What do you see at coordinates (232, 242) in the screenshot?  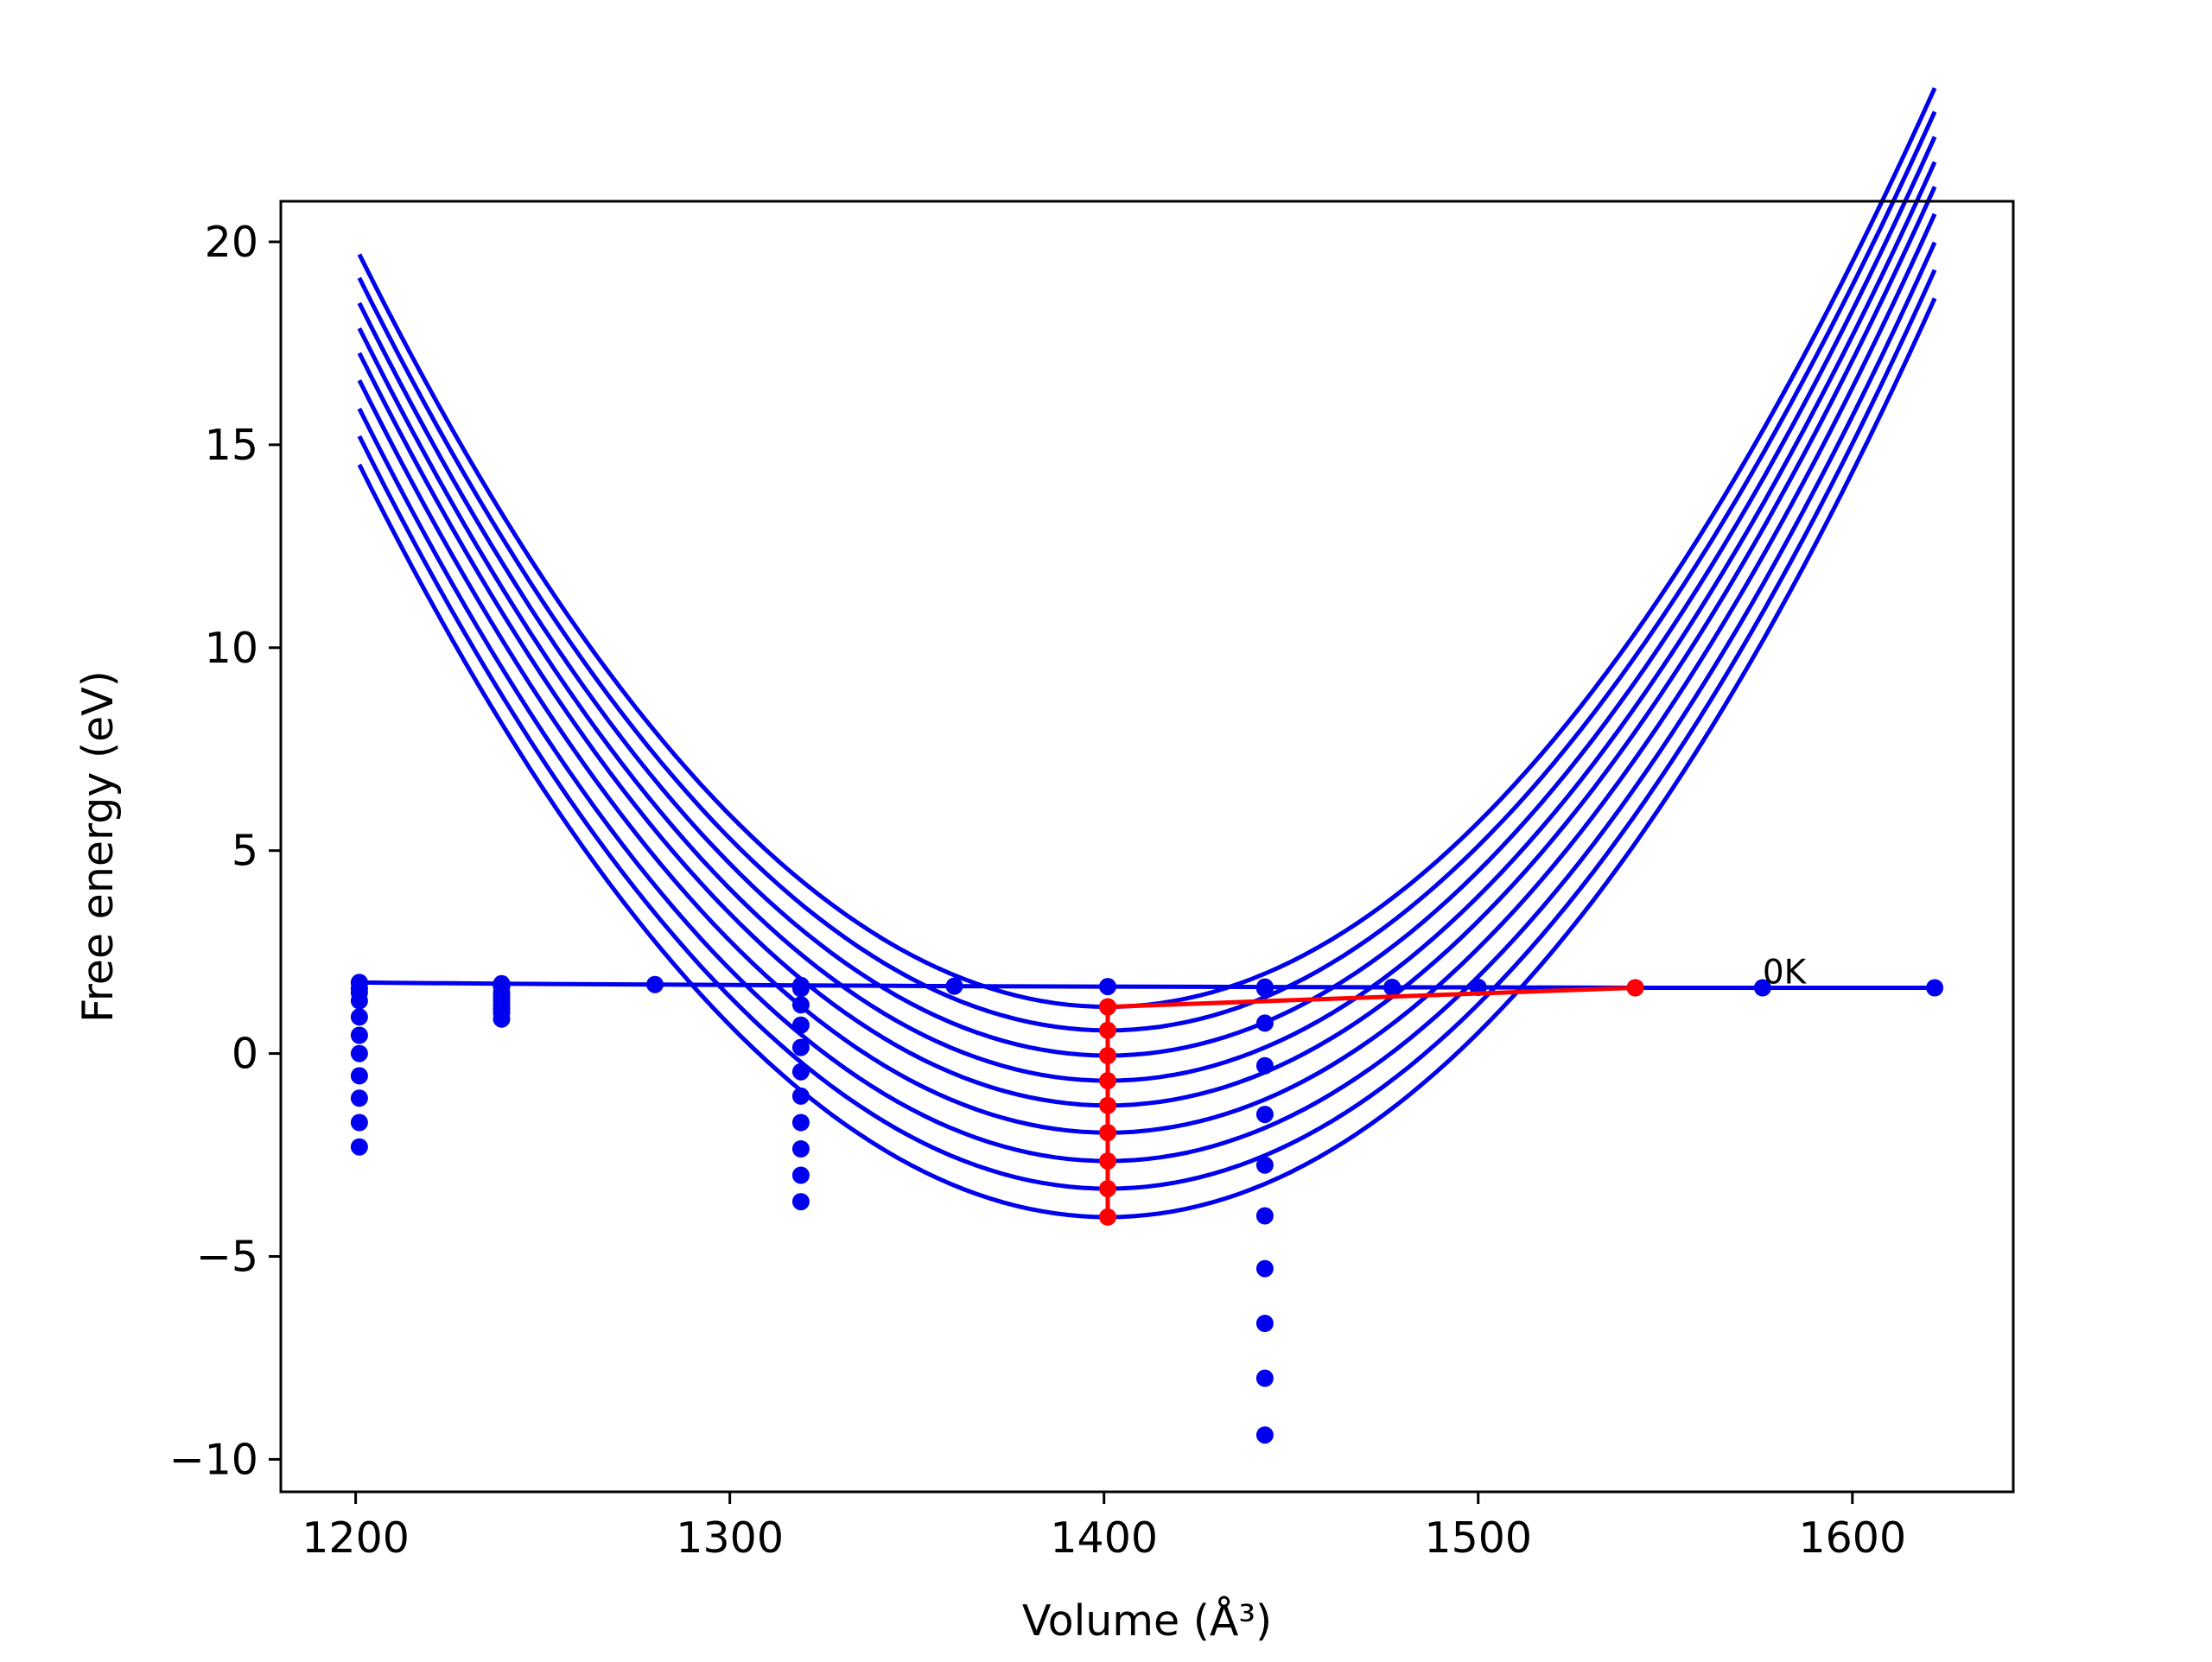 I see `y-tick-label: 20` at bounding box center [232, 242].